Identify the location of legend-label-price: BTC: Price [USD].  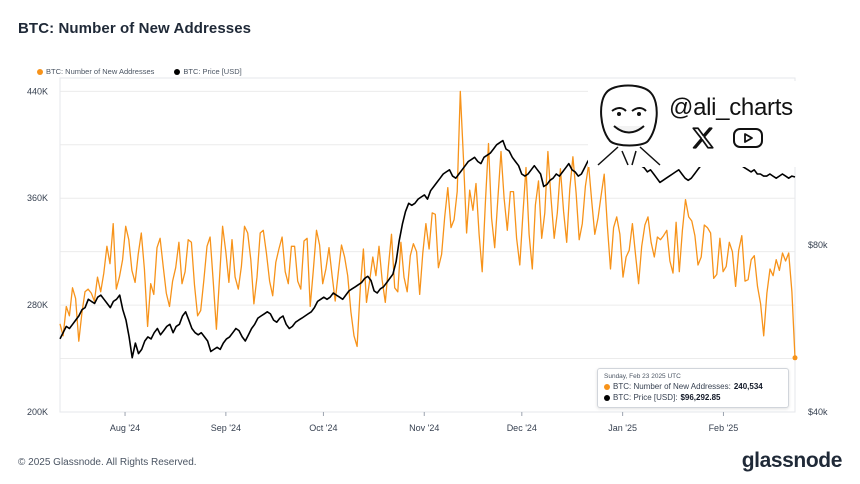
(212, 71).